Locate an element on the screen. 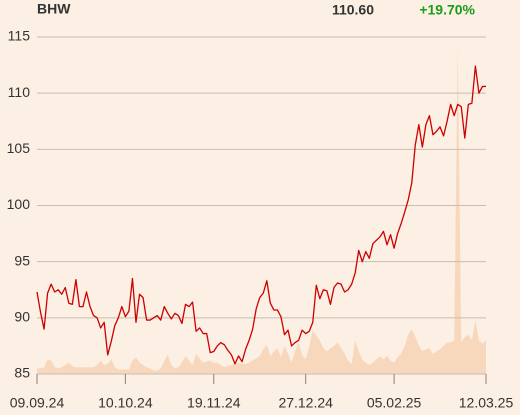 Image resolution: width=520 pixels, height=415 pixels. y-tick-label: 85 is located at coordinates (22, 373).